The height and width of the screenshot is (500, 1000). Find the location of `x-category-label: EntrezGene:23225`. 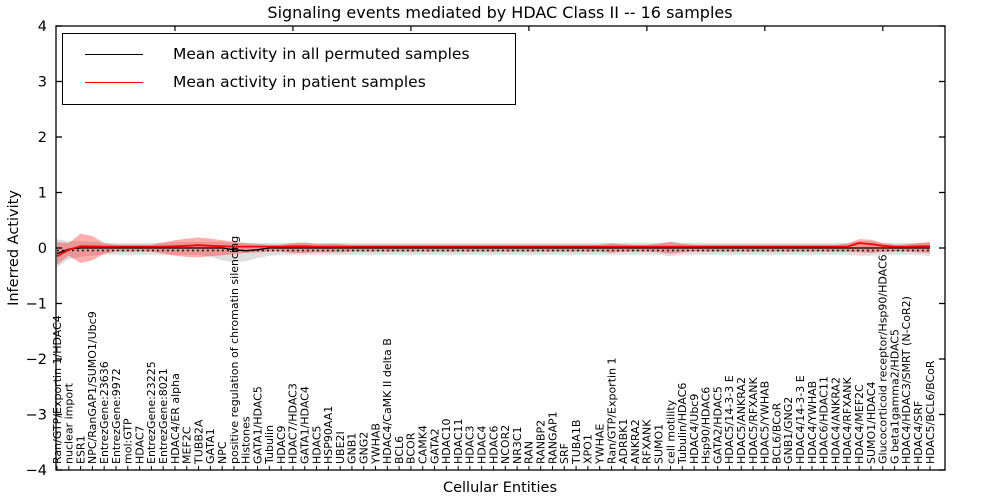

x-category-label: EntrezGene:23225 is located at coordinates (151, 412).